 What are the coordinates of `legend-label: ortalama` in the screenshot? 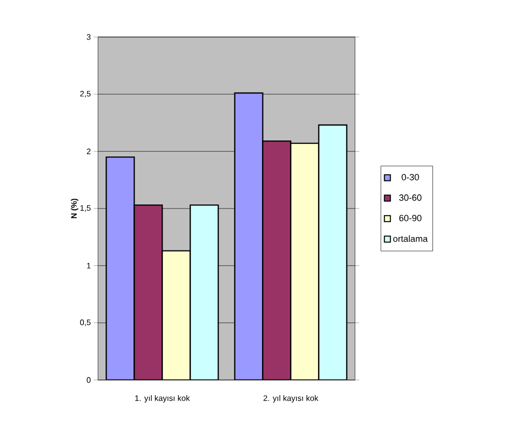 It's located at (410, 238).